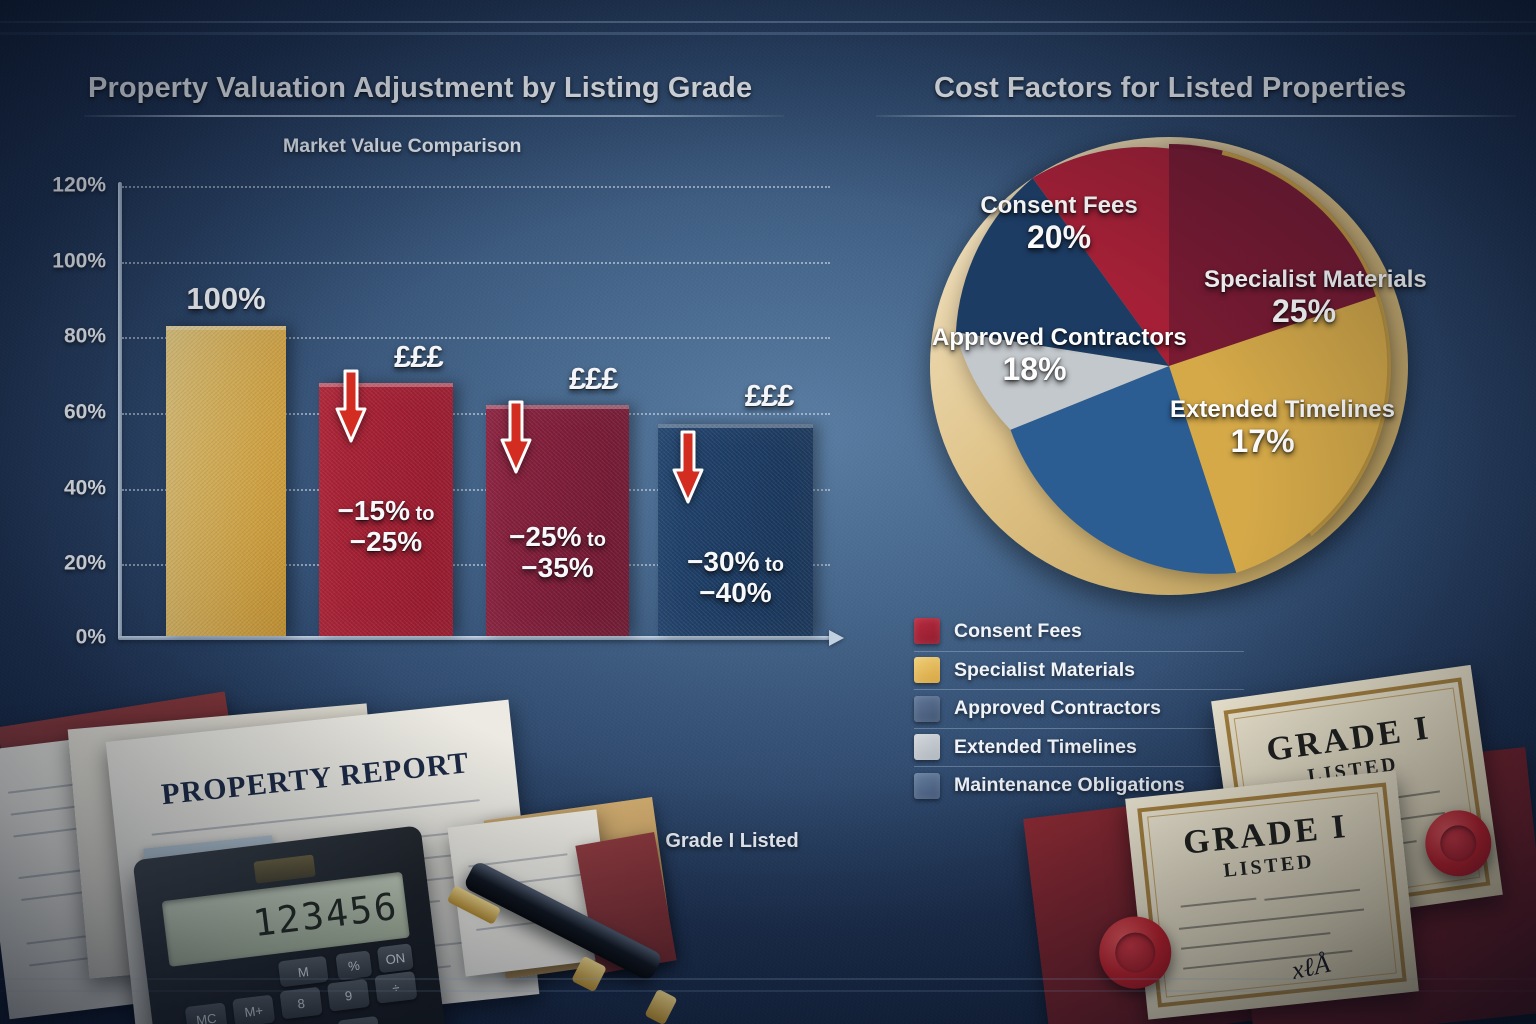 This screenshot has width=1536, height=1024. Describe the element at coordinates (325, 914) in the screenshot. I see `calculator-display-value: 123456` at that location.